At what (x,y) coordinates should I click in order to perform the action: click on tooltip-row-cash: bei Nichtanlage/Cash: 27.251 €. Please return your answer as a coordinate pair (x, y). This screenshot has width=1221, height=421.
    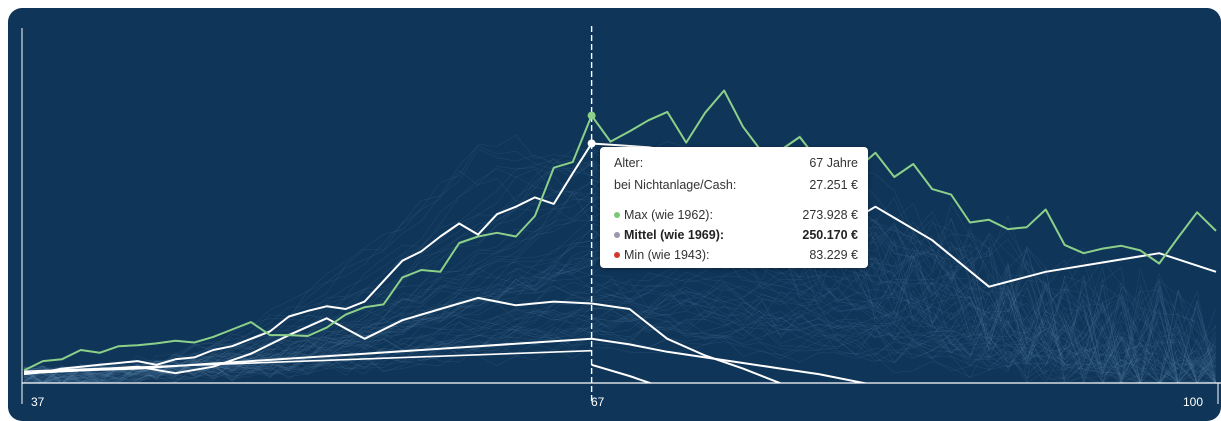
    Looking at the image, I should click on (736, 185).